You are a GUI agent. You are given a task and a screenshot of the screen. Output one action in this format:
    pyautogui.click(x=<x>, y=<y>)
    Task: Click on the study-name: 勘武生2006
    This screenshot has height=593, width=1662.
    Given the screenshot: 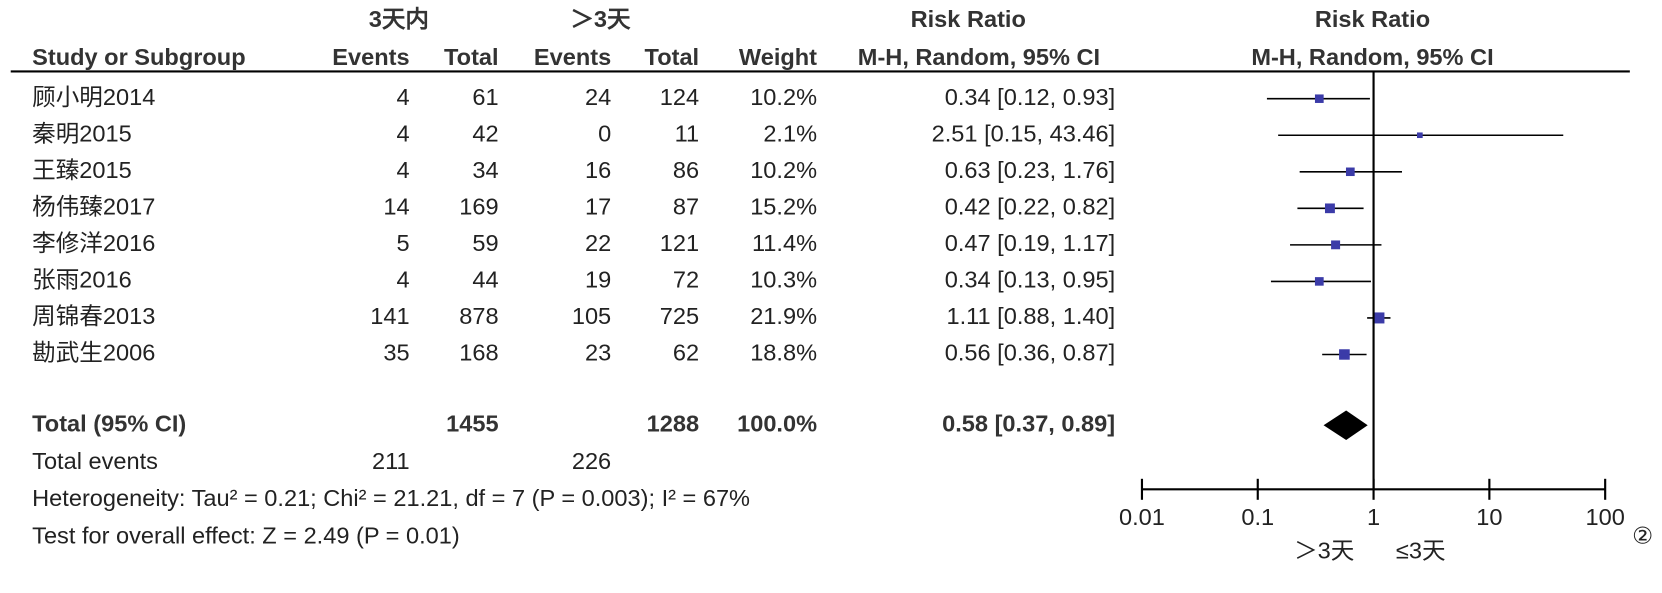 What is the action you would take?
    pyautogui.click(x=93, y=353)
    